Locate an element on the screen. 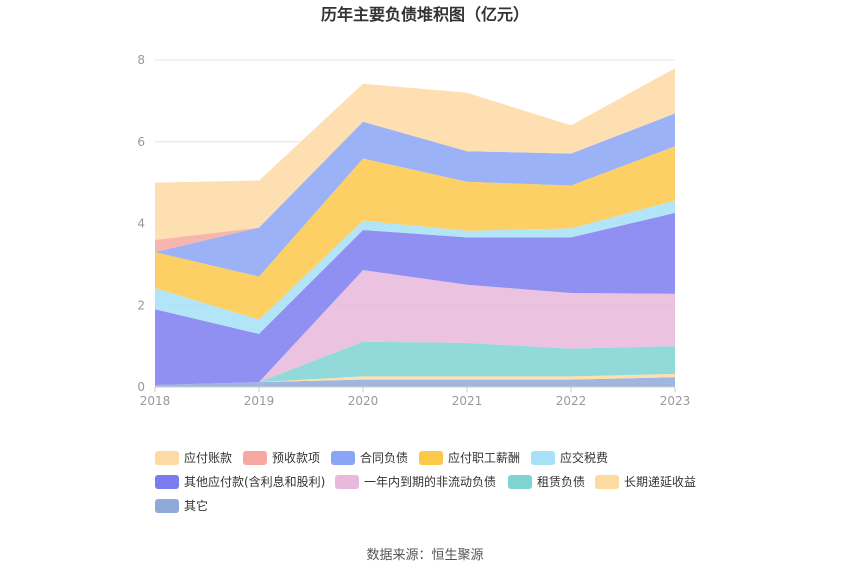  legend-label: 租赁负债 is located at coordinates (561, 482).